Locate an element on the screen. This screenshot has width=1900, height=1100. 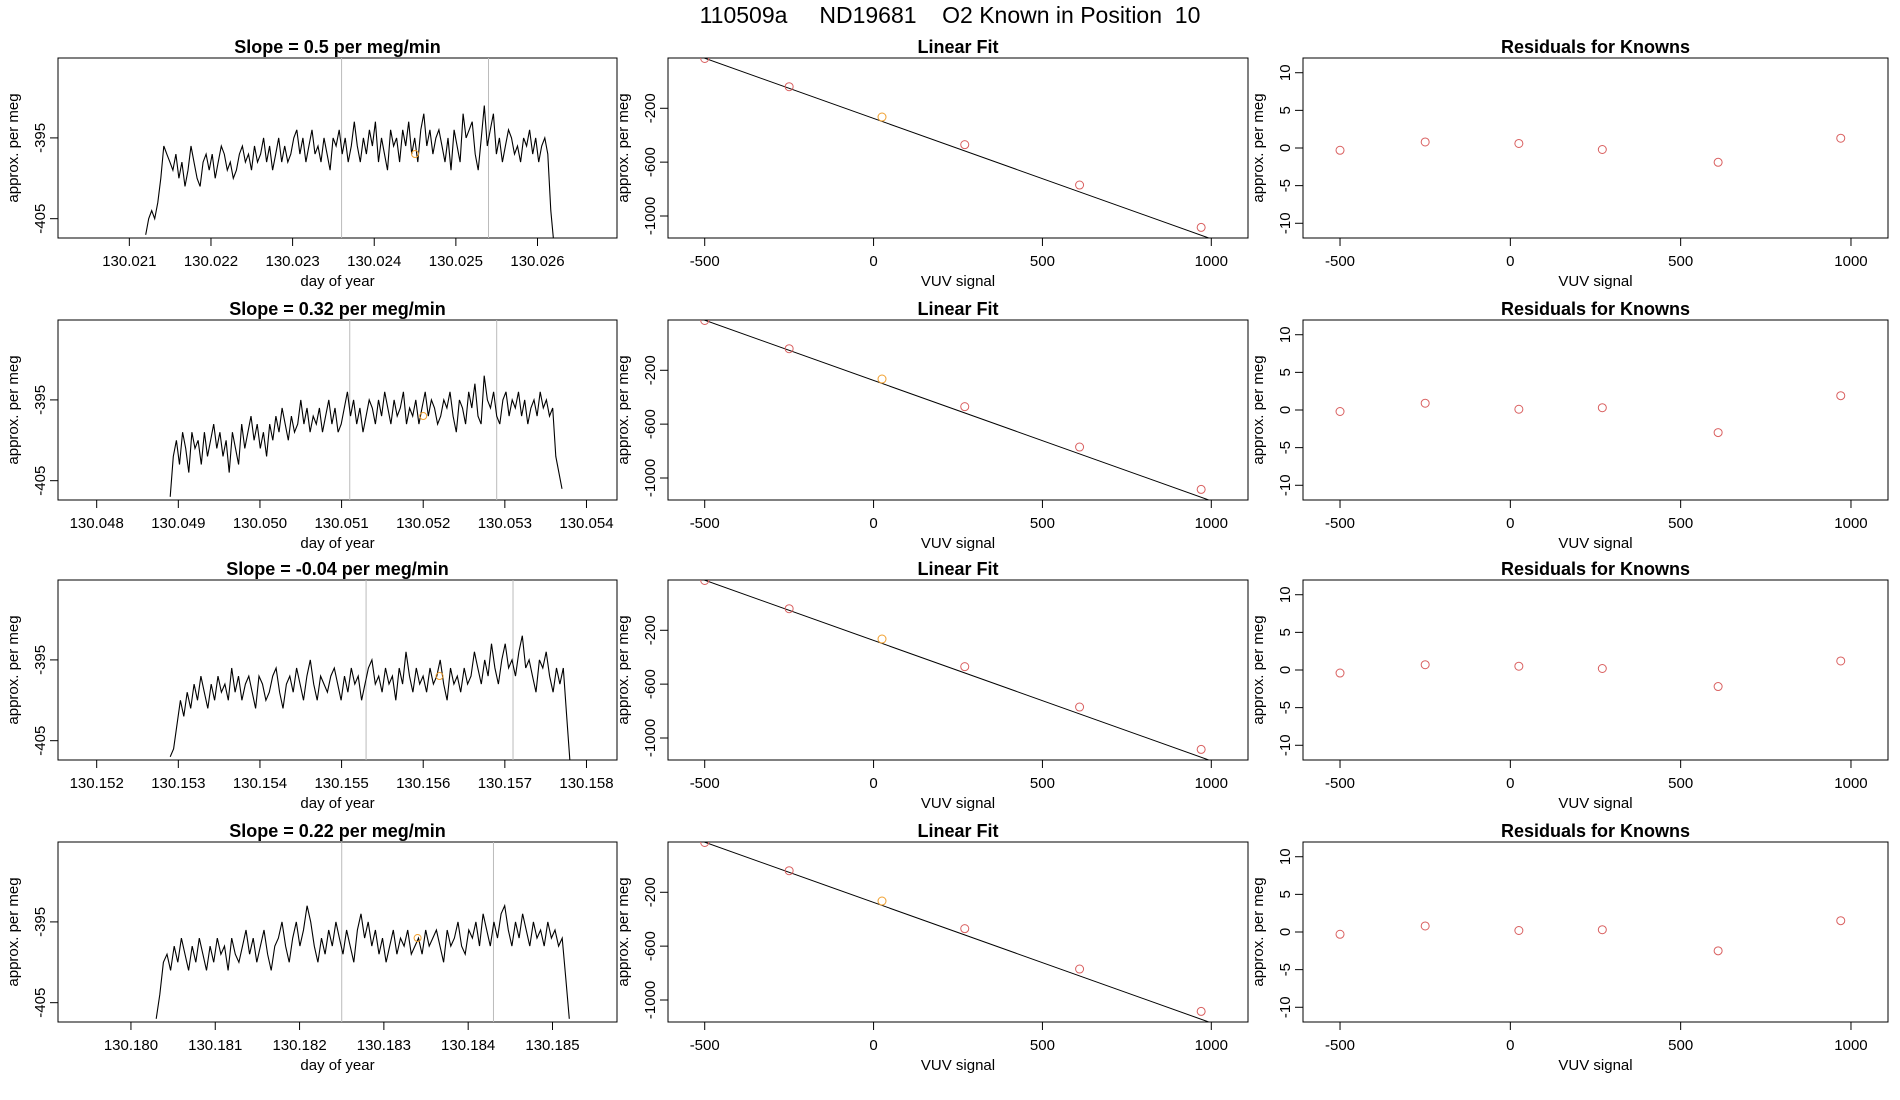
y-tick-label: -395 is located at coordinates (40, 922).